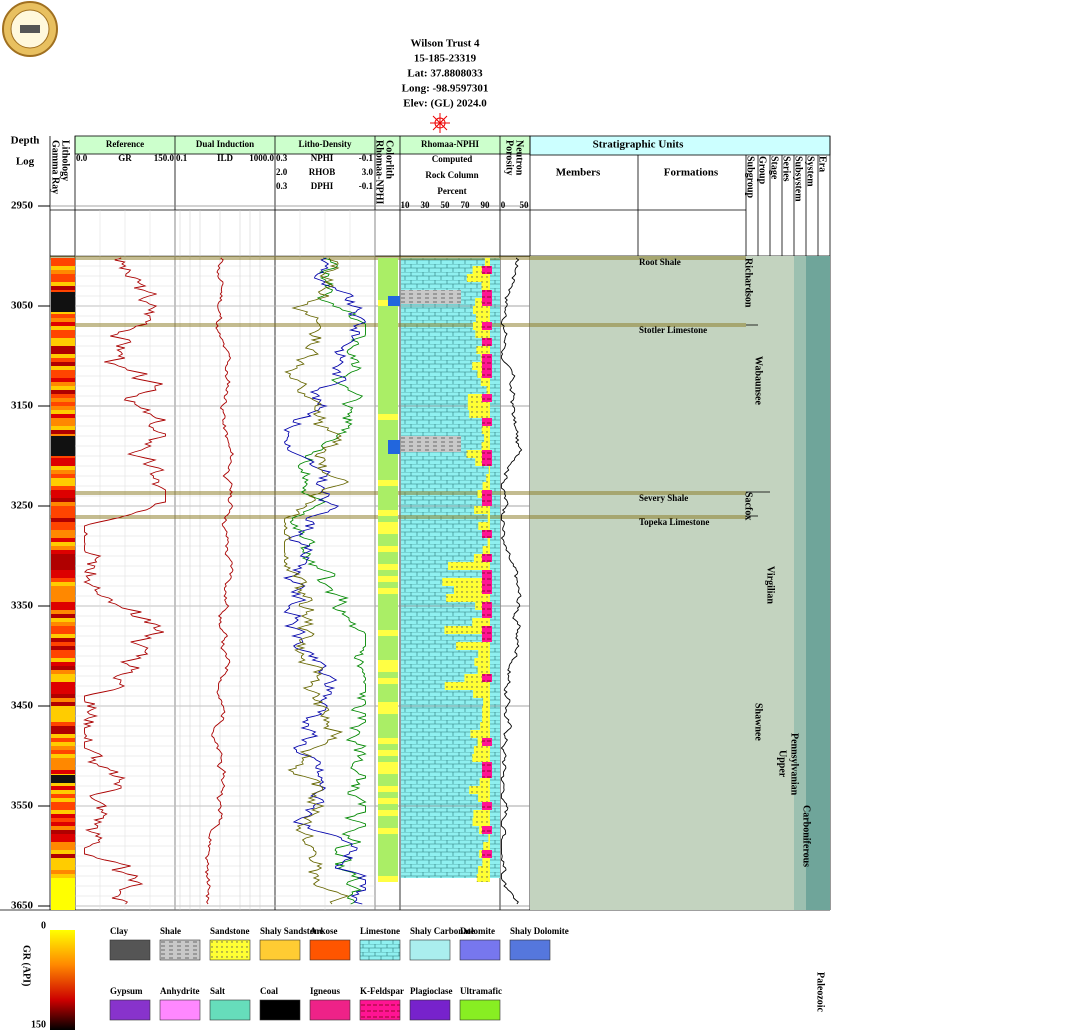  I want to click on rhomaa-scale: 90, so click(486, 205).